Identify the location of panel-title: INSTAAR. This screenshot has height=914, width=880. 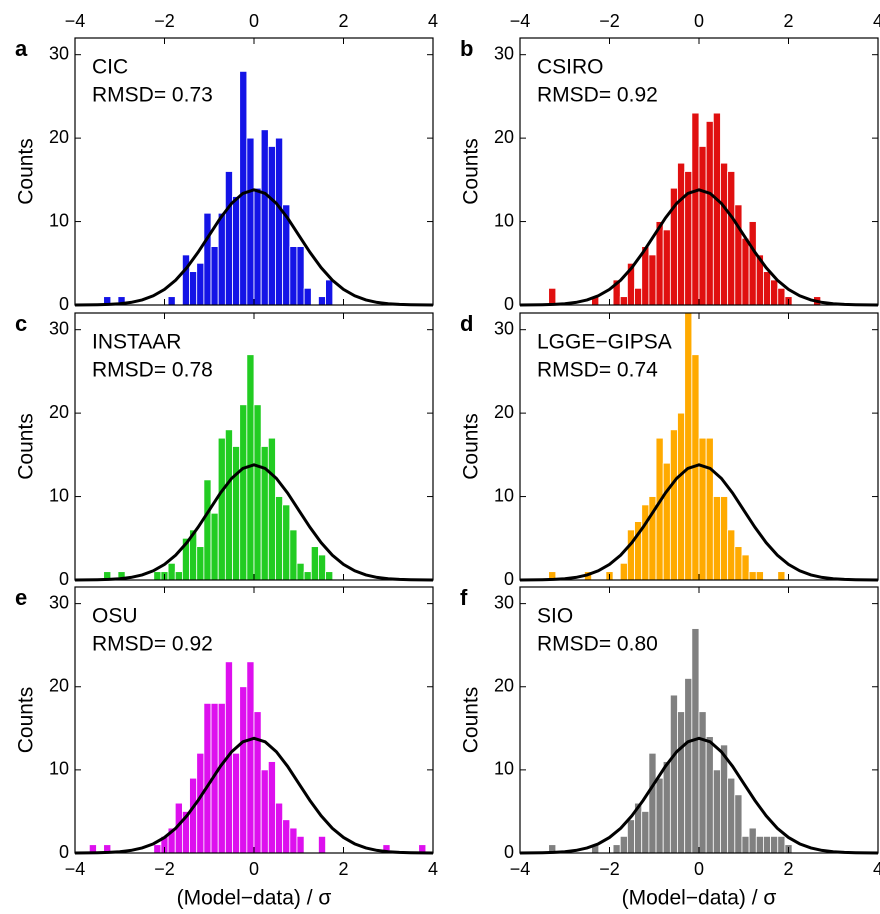
(136, 342).